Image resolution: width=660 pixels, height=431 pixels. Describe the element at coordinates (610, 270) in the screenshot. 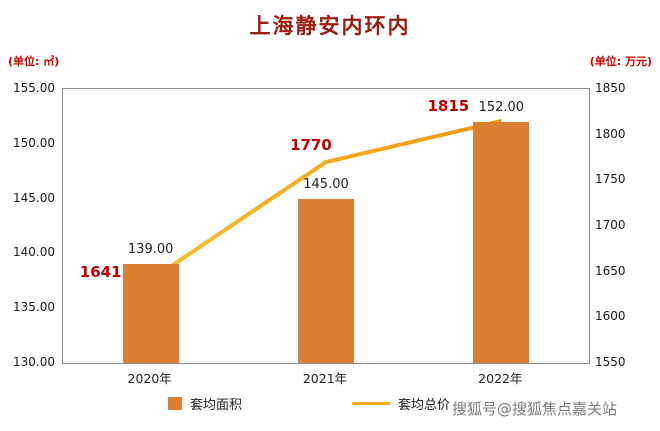

I see `axis-tick: 1650` at that location.